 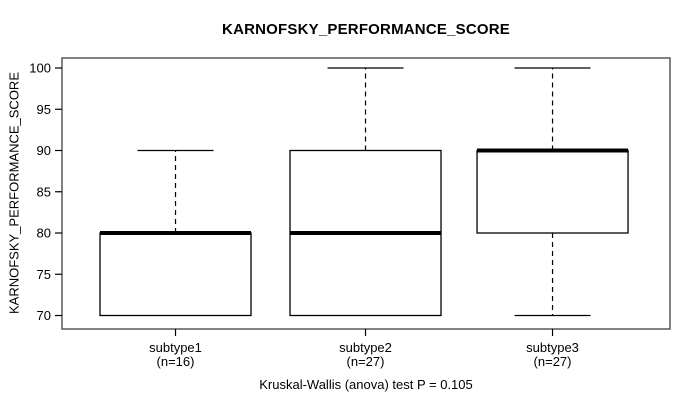 I want to click on x-category-label: subtype3, so click(x=552, y=347).